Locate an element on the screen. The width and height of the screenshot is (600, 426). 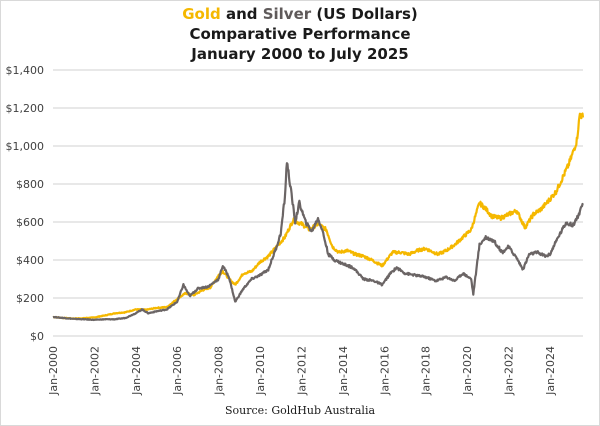
x-tick-label: Jan-2016 is located at coordinates (384, 371).